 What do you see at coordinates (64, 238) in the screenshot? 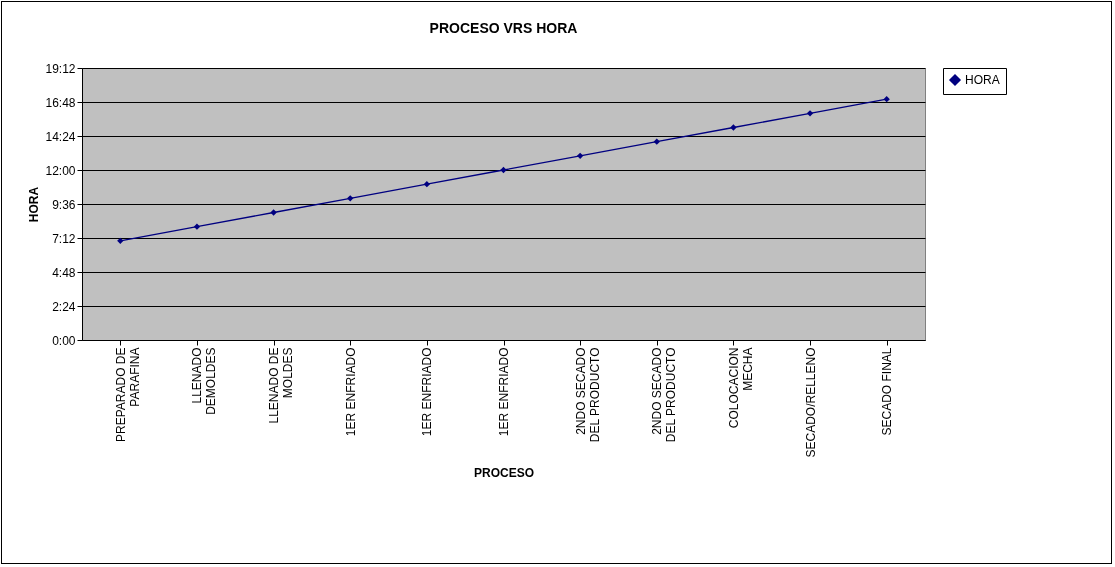
I see `y-tick-label: 7:12` at bounding box center [64, 238].